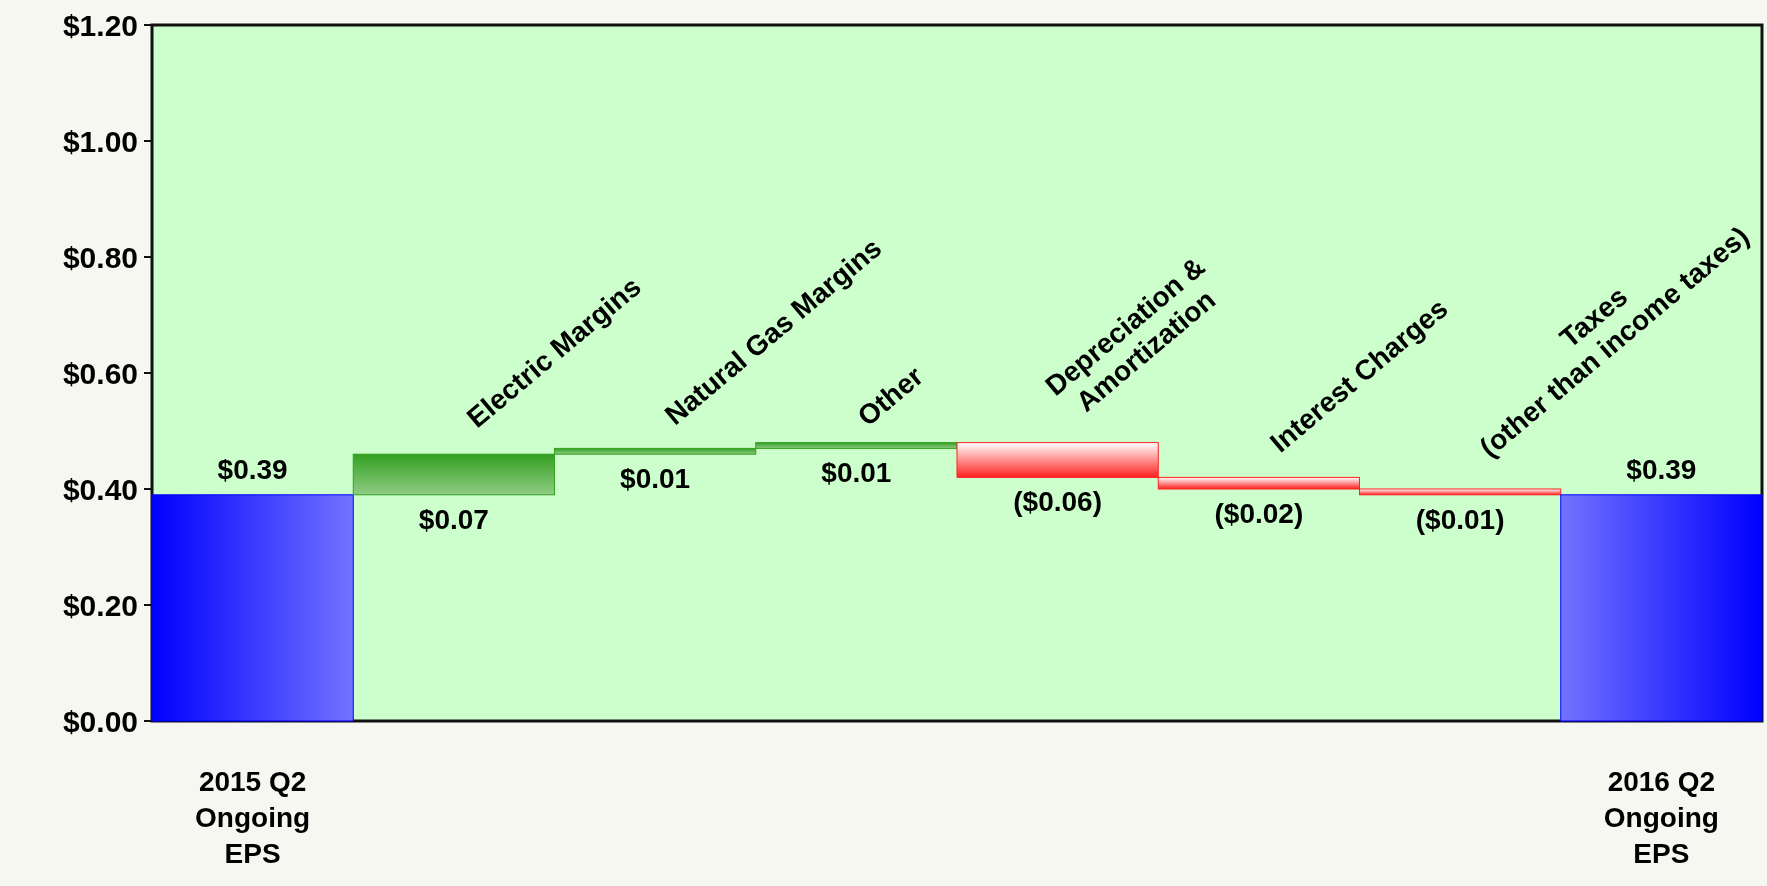 Image resolution: width=1767 pixels, height=886 pixels. Describe the element at coordinates (1259, 513) in the screenshot. I see `data-label: ($0.02)` at that location.